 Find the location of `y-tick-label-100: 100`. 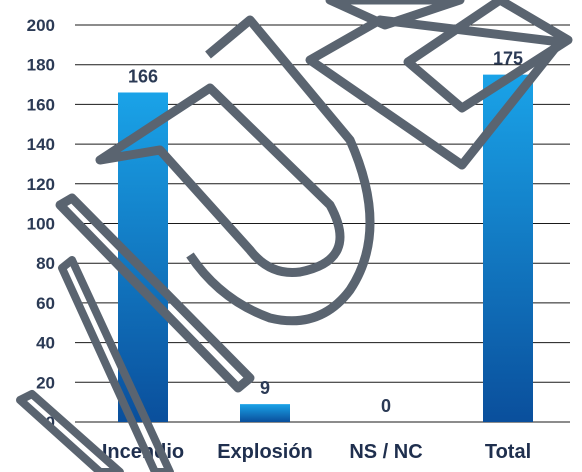

y-tick-label-100: 100 is located at coordinates (41, 224).